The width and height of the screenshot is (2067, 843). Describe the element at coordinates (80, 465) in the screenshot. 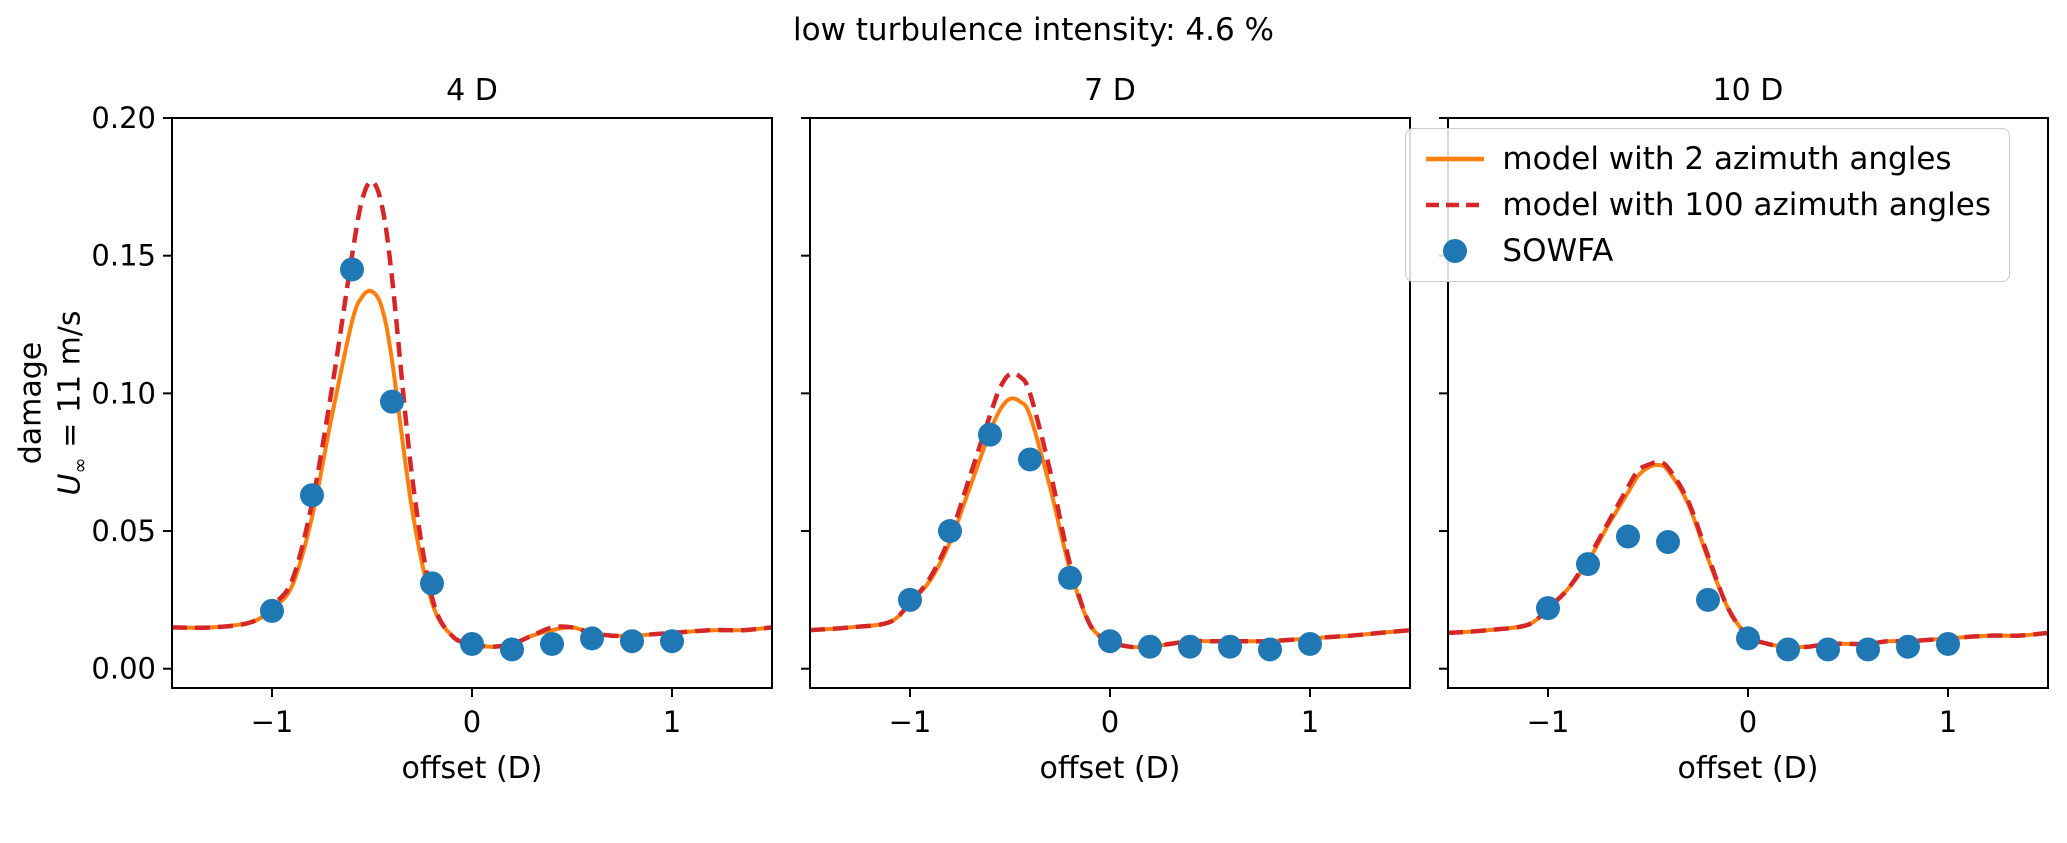

I see `infinity-subscript: ∞` at that location.